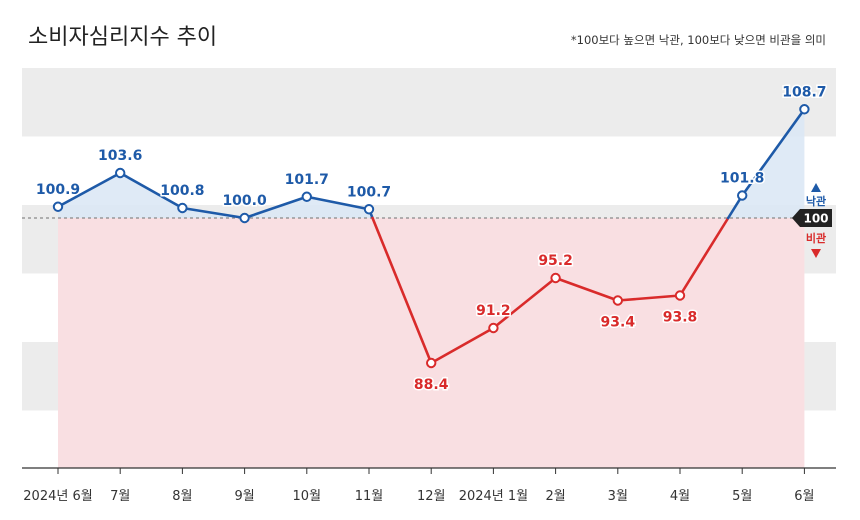 The height and width of the screenshot is (520, 860). I want to click on x-tick-label: 3월, so click(618, 496).